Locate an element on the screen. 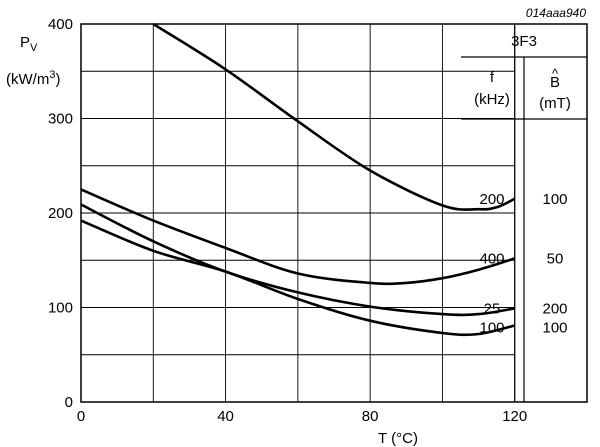  x-axis-label-pre: T ( is located at coordinates (387, 438).